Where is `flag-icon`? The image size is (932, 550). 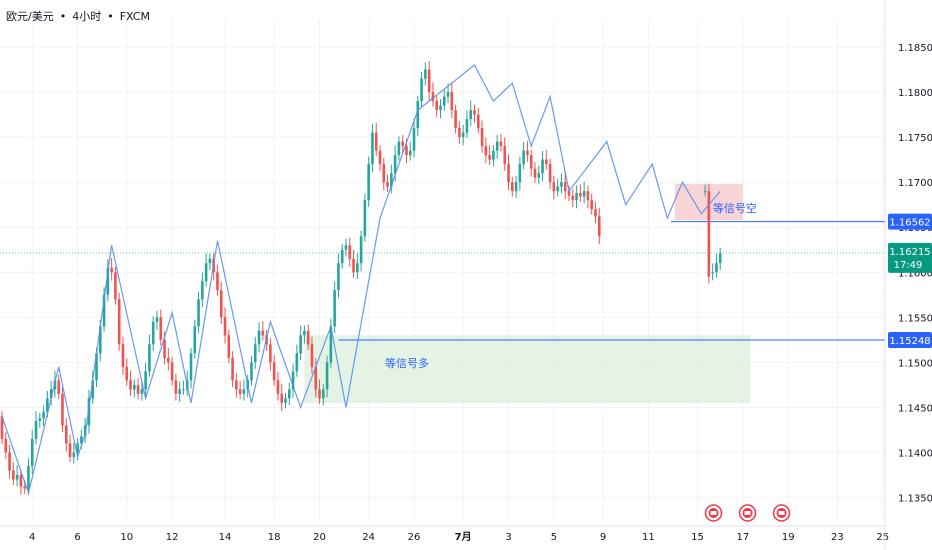 flag-icon is located at coordinates (747, 513).